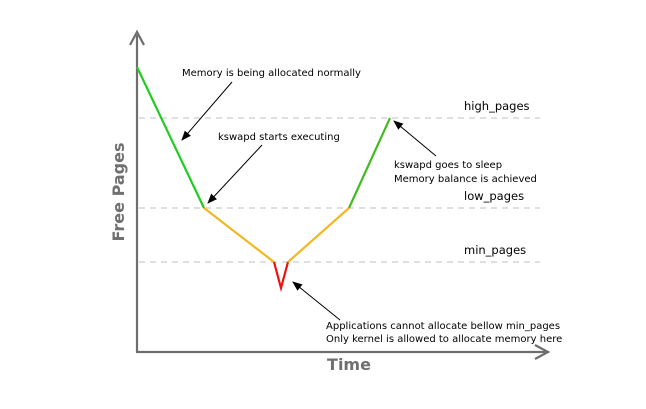  Describe the element at coordinates (207, 111) in the screenshot. I see `allocating-arrow` at that location.